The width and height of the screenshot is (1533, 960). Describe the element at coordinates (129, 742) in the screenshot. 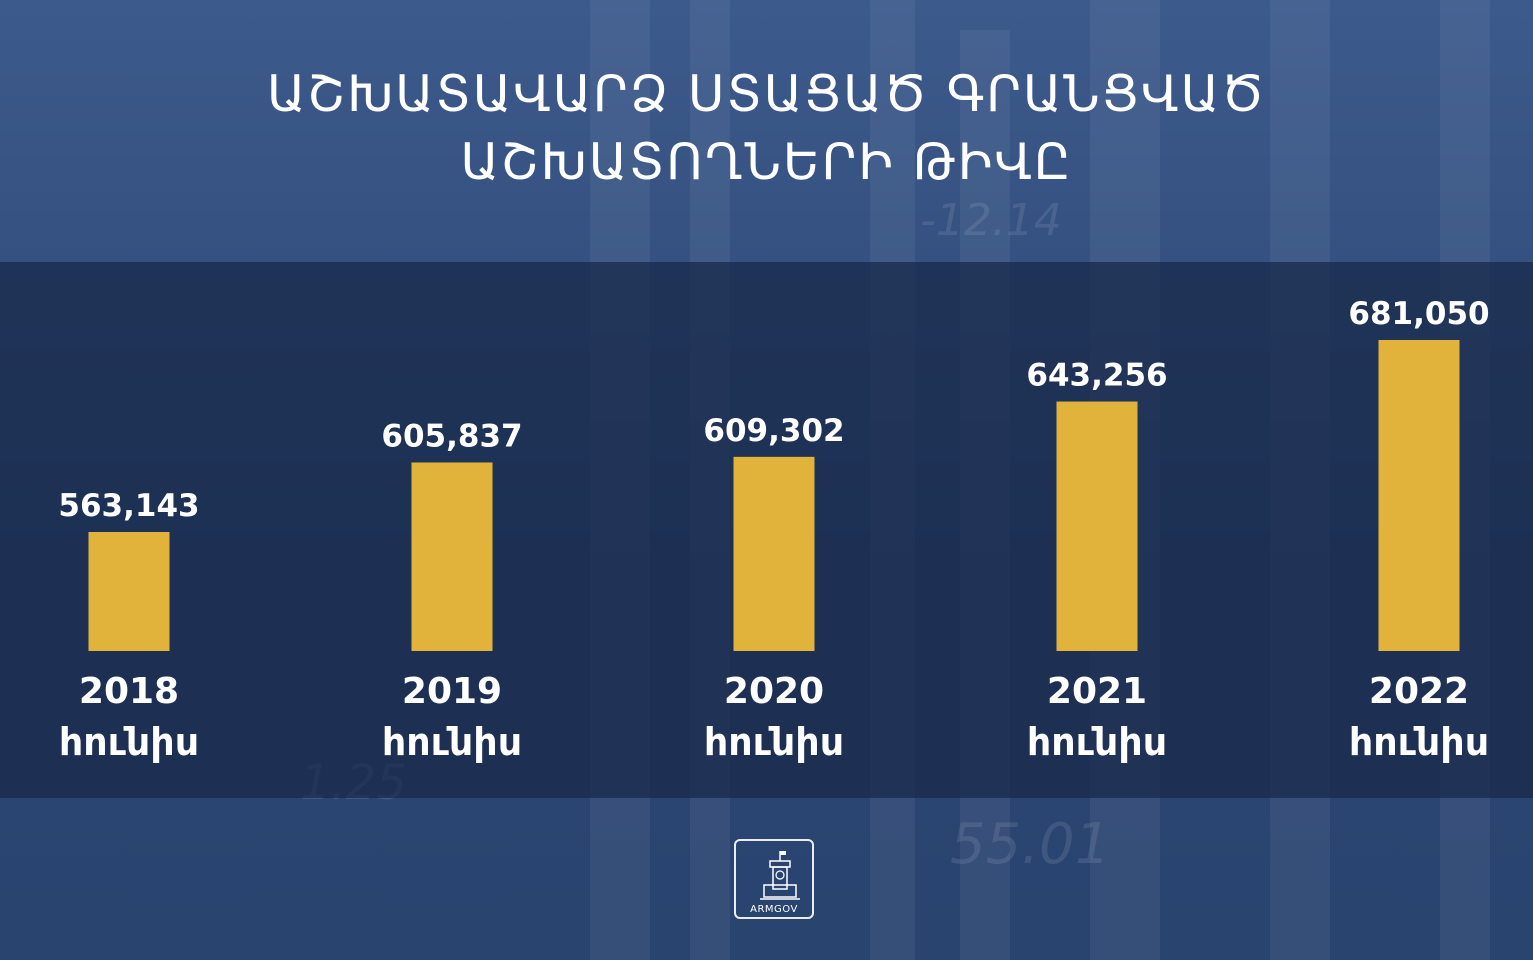

I see `category-sublabel-2018: հունիս` at that location.